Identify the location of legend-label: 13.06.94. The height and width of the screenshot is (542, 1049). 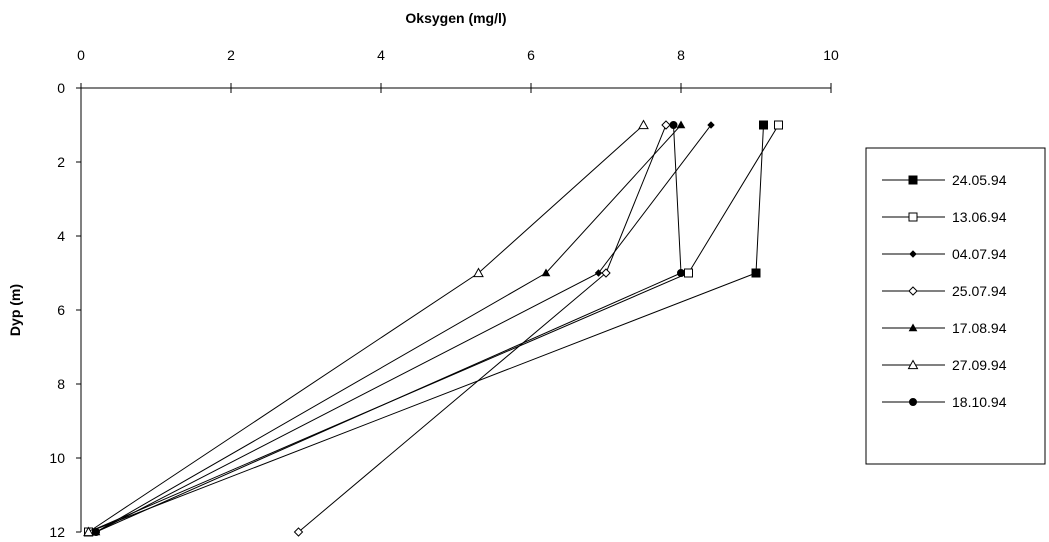
(979, 217).